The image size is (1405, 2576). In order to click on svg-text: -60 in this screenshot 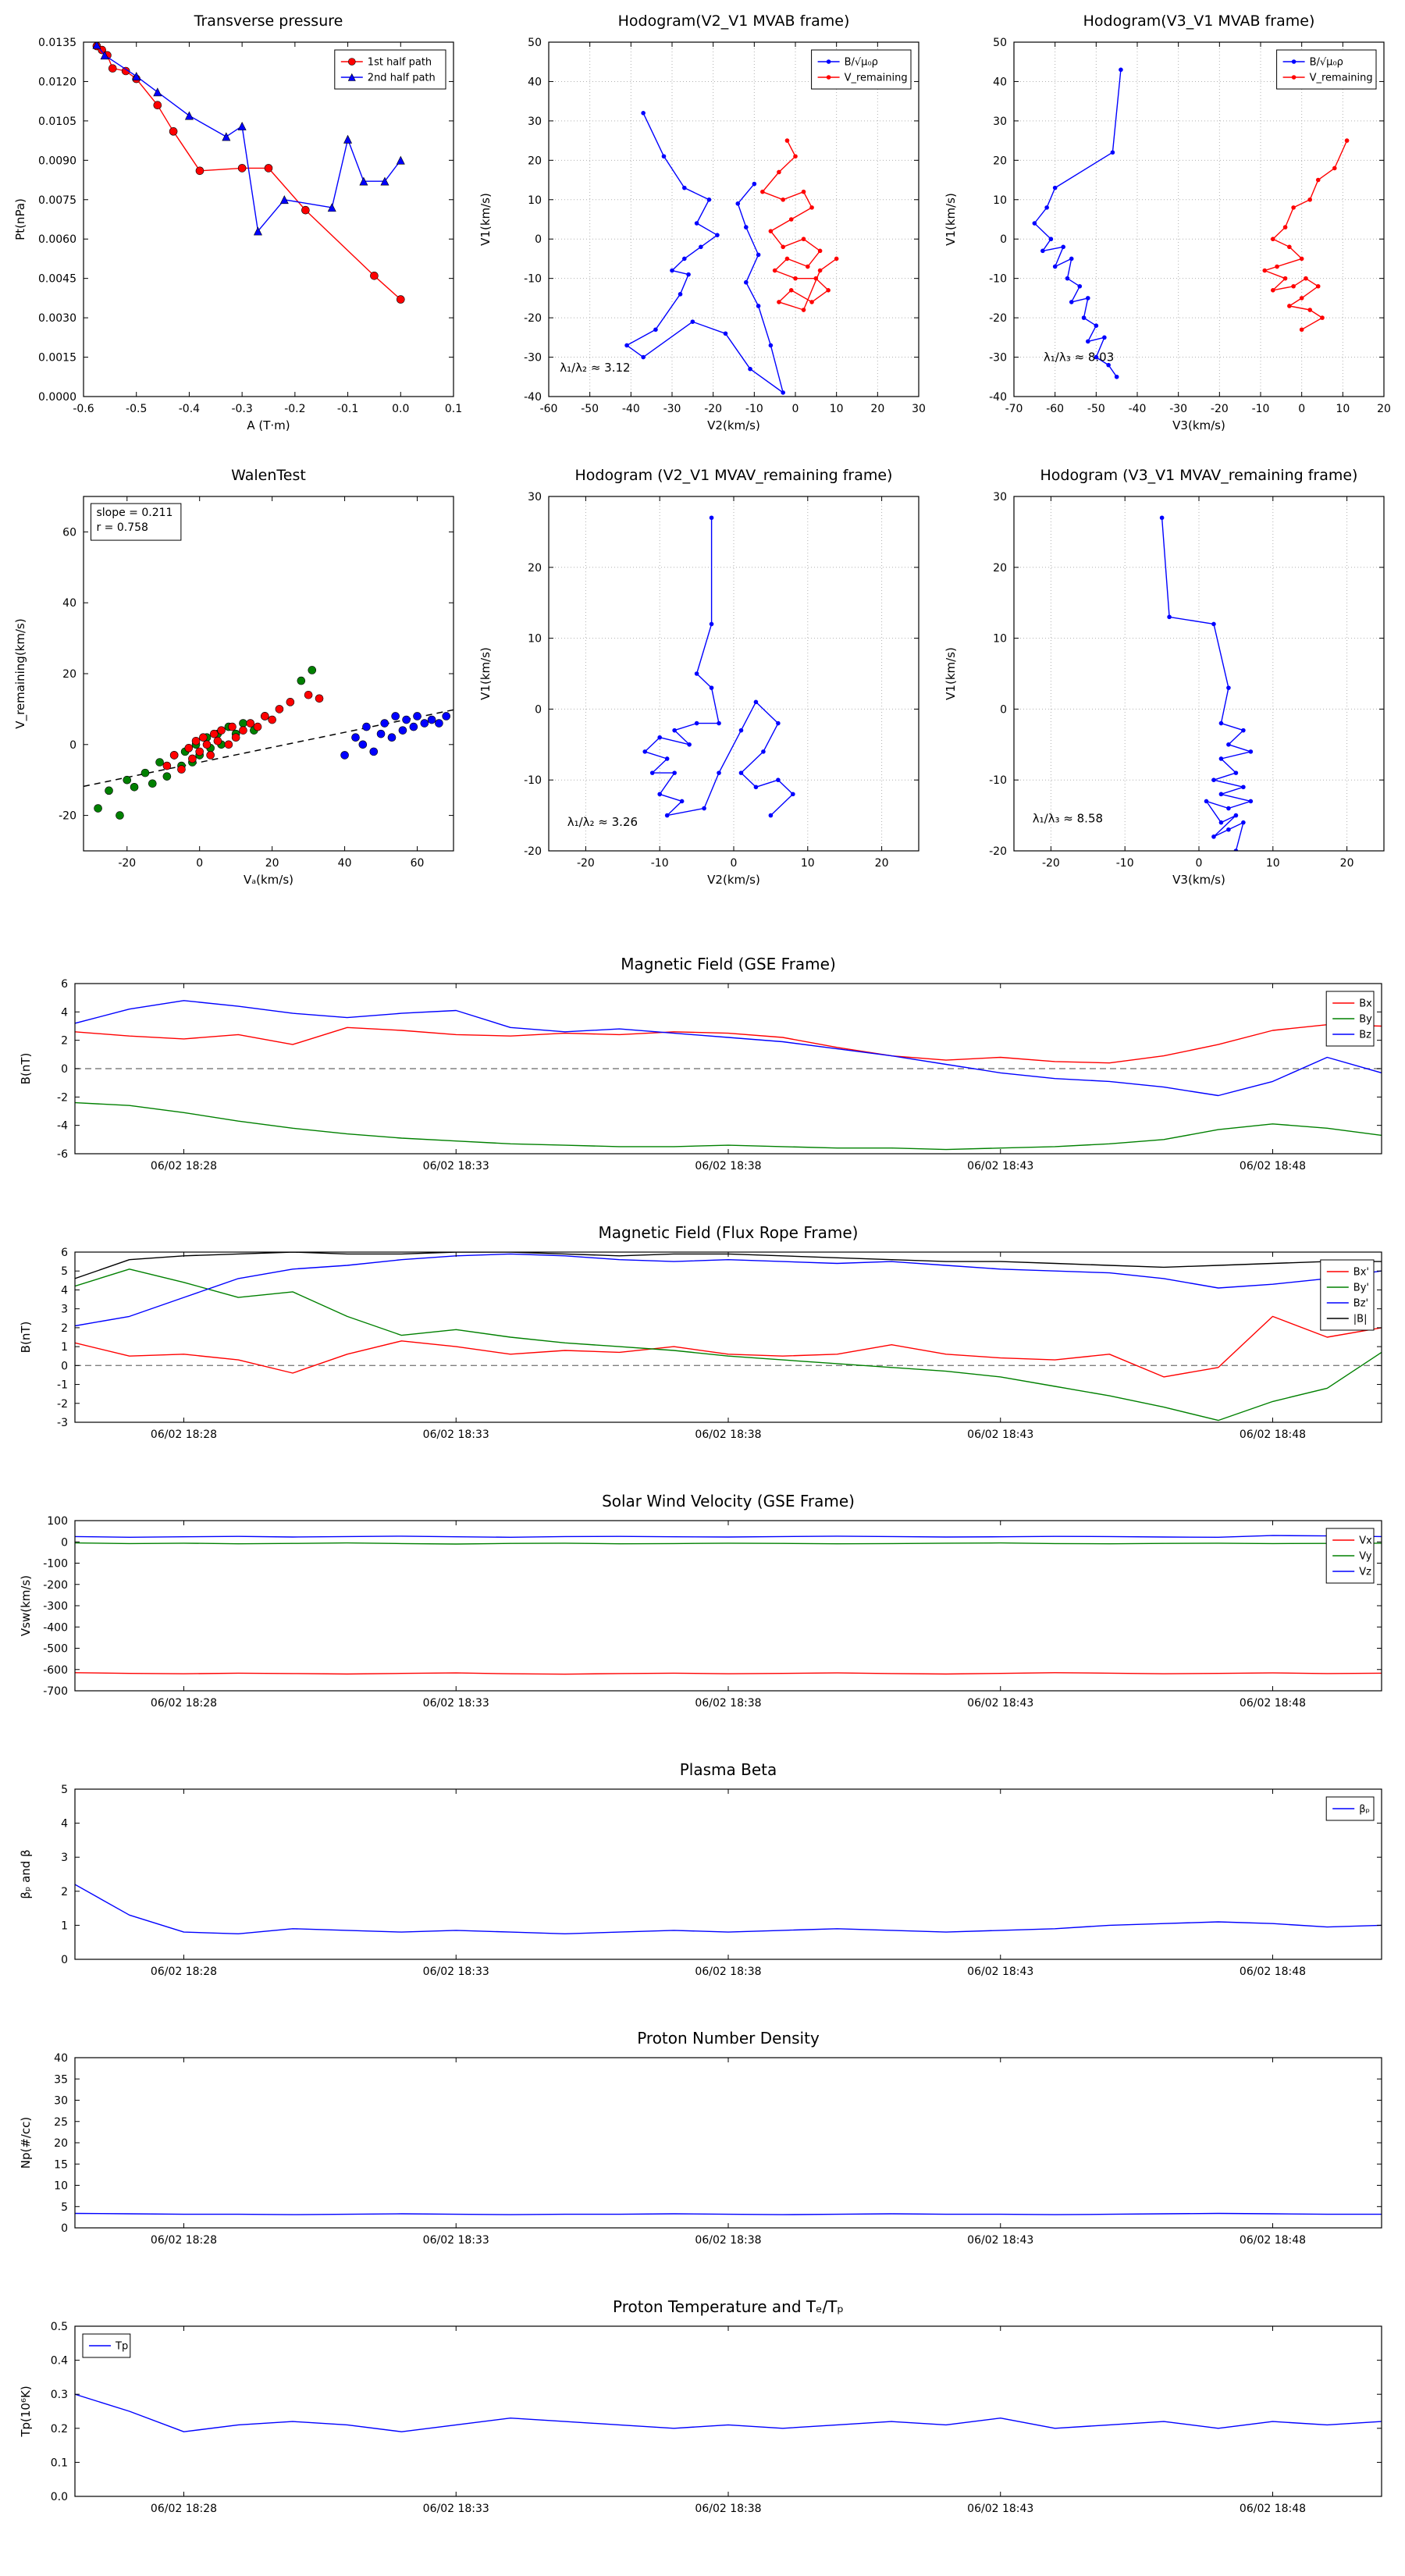, I will do `click(1055, 409)`.